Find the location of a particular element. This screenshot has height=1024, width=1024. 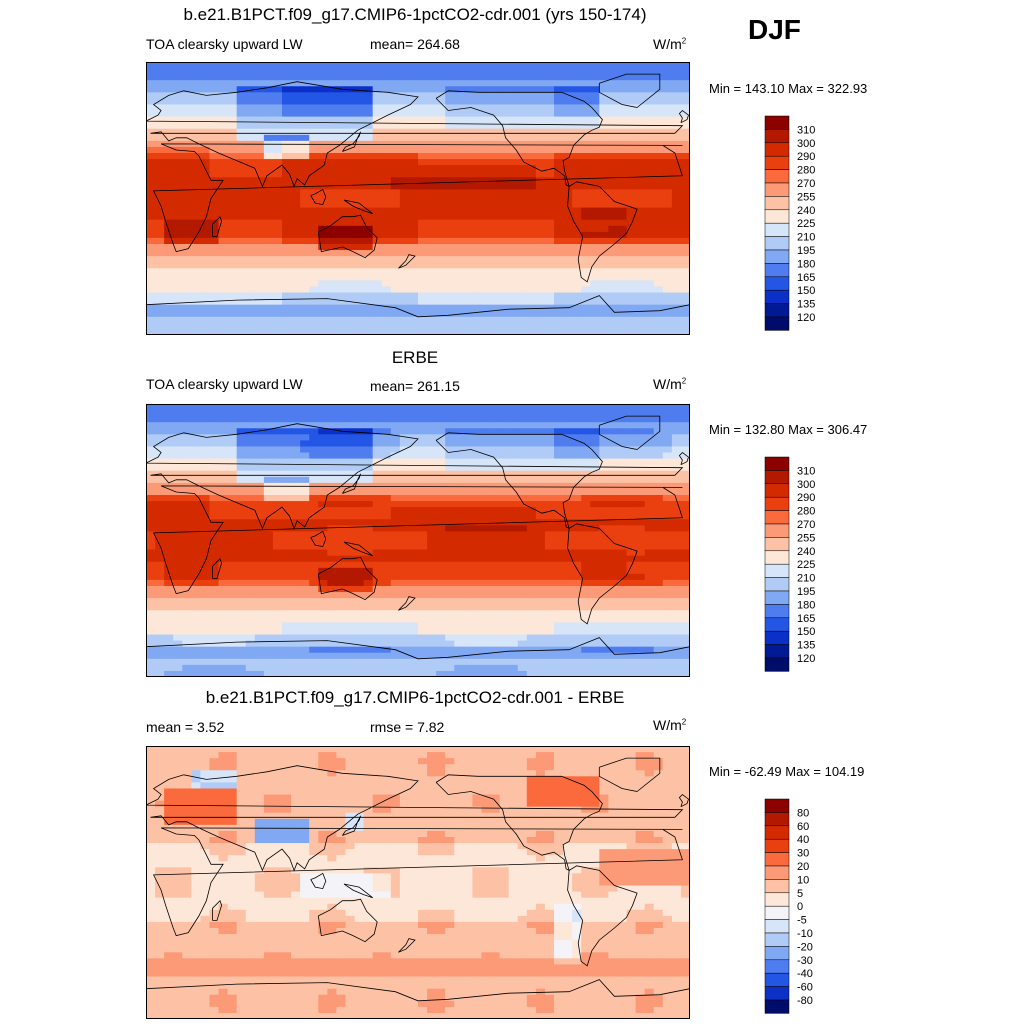

colorbar-swatch is located at coordinates (777, 296).